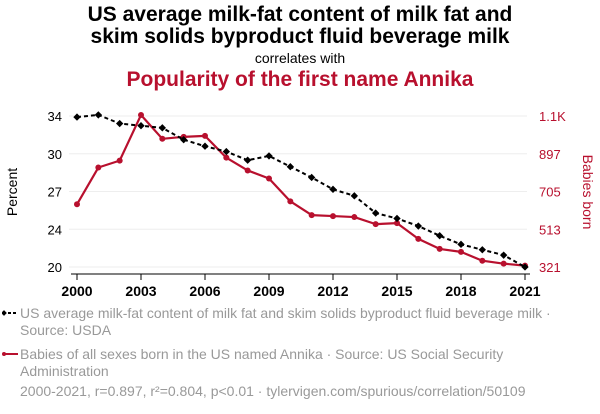 Image resolution: width=600 pixels, height=414 pixels. I want to click on y-tick-label-right: 705, so click(550, 192).